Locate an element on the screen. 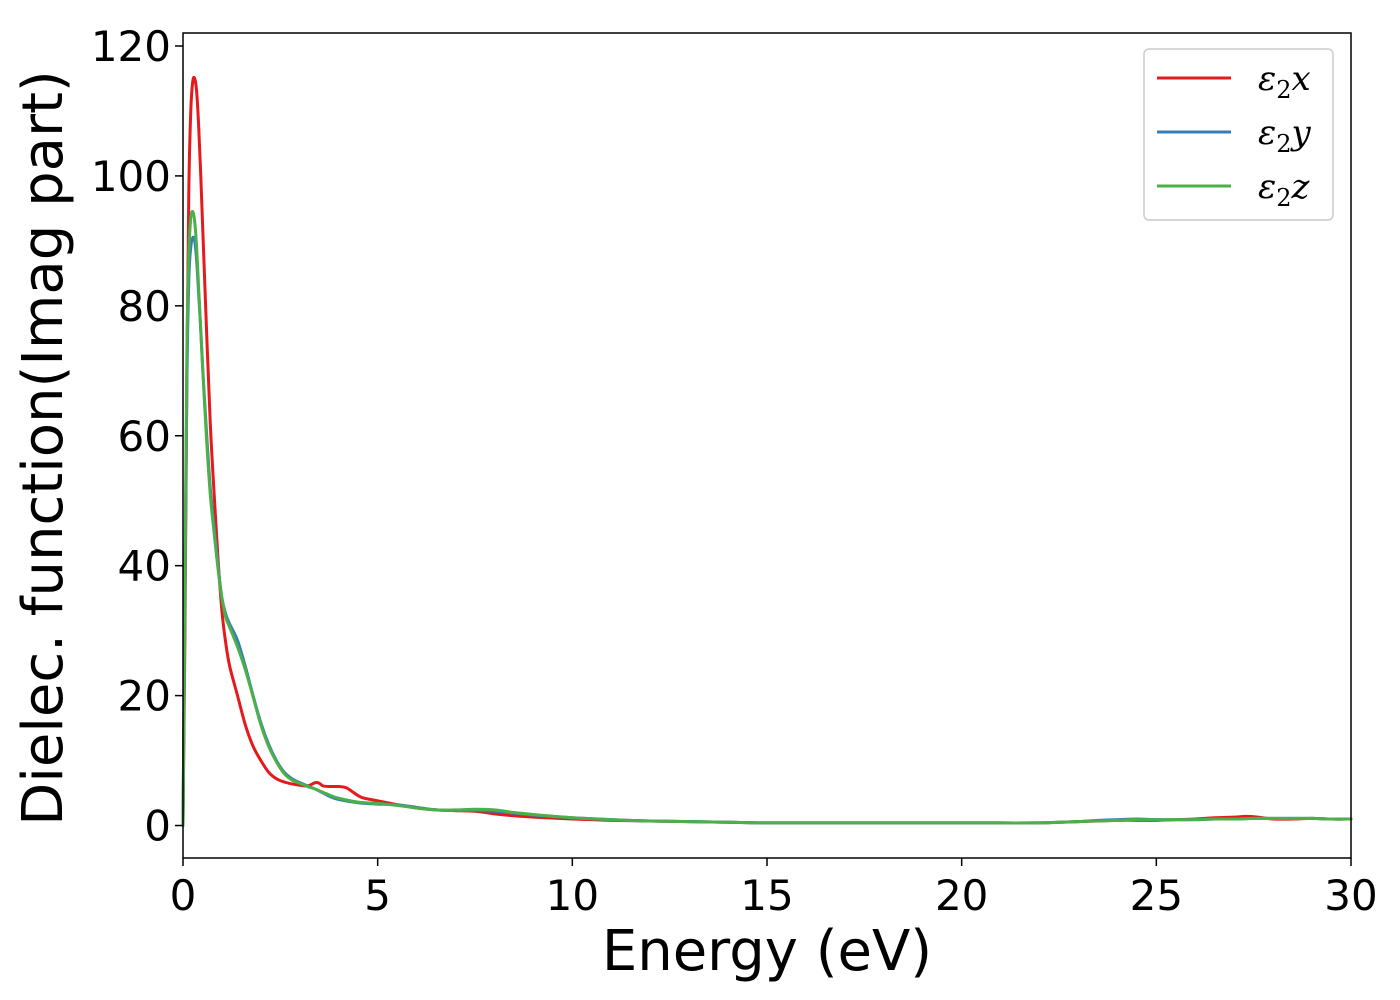 The image size is (1400, 1000). x-tick-label: 20 is located at coordinates (961, 895).